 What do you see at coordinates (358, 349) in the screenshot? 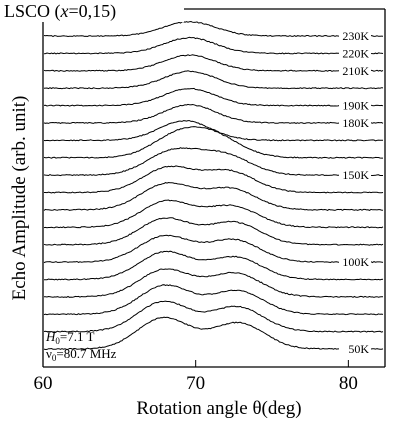
I see `temperature-label-50K: 50K` at bounding box center [358, 349].